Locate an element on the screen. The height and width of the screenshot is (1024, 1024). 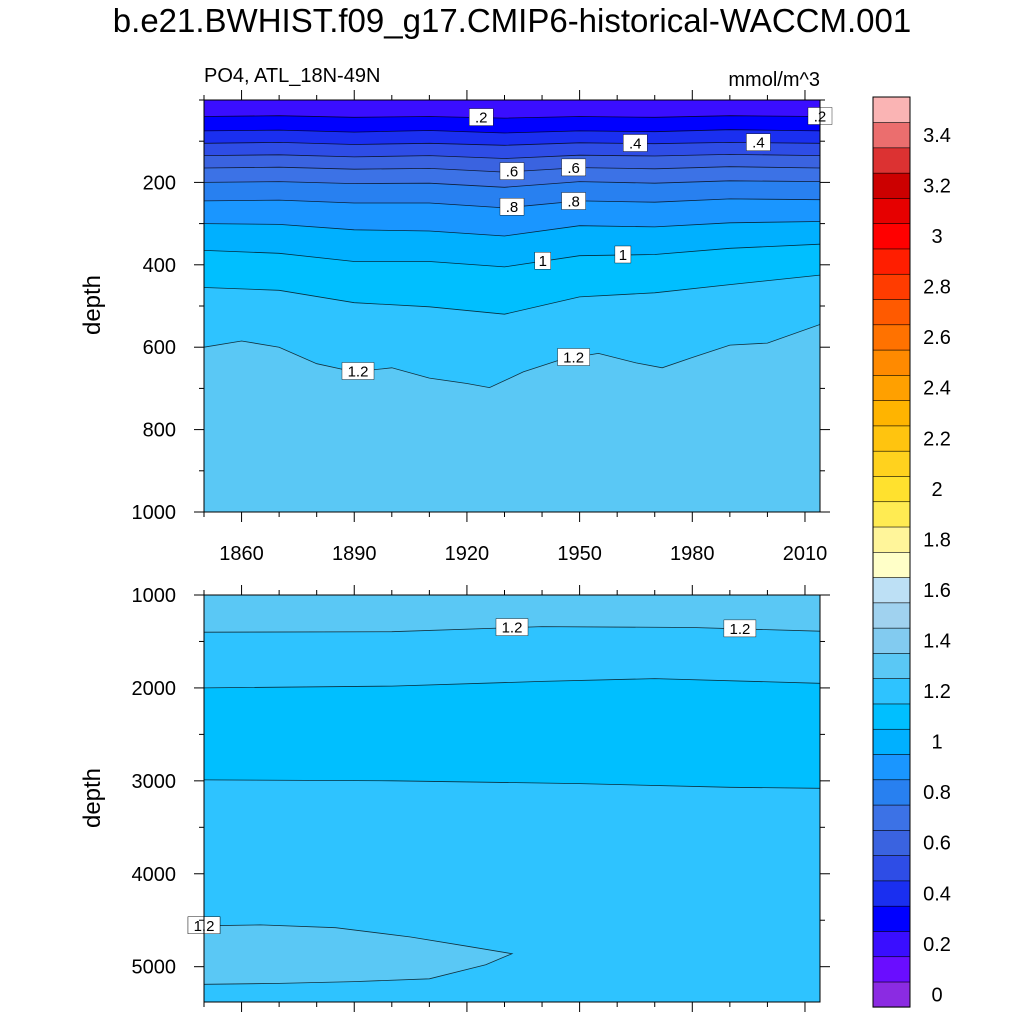
upper-contour-label-8-1: 1 is located at coordinates (623, 254).